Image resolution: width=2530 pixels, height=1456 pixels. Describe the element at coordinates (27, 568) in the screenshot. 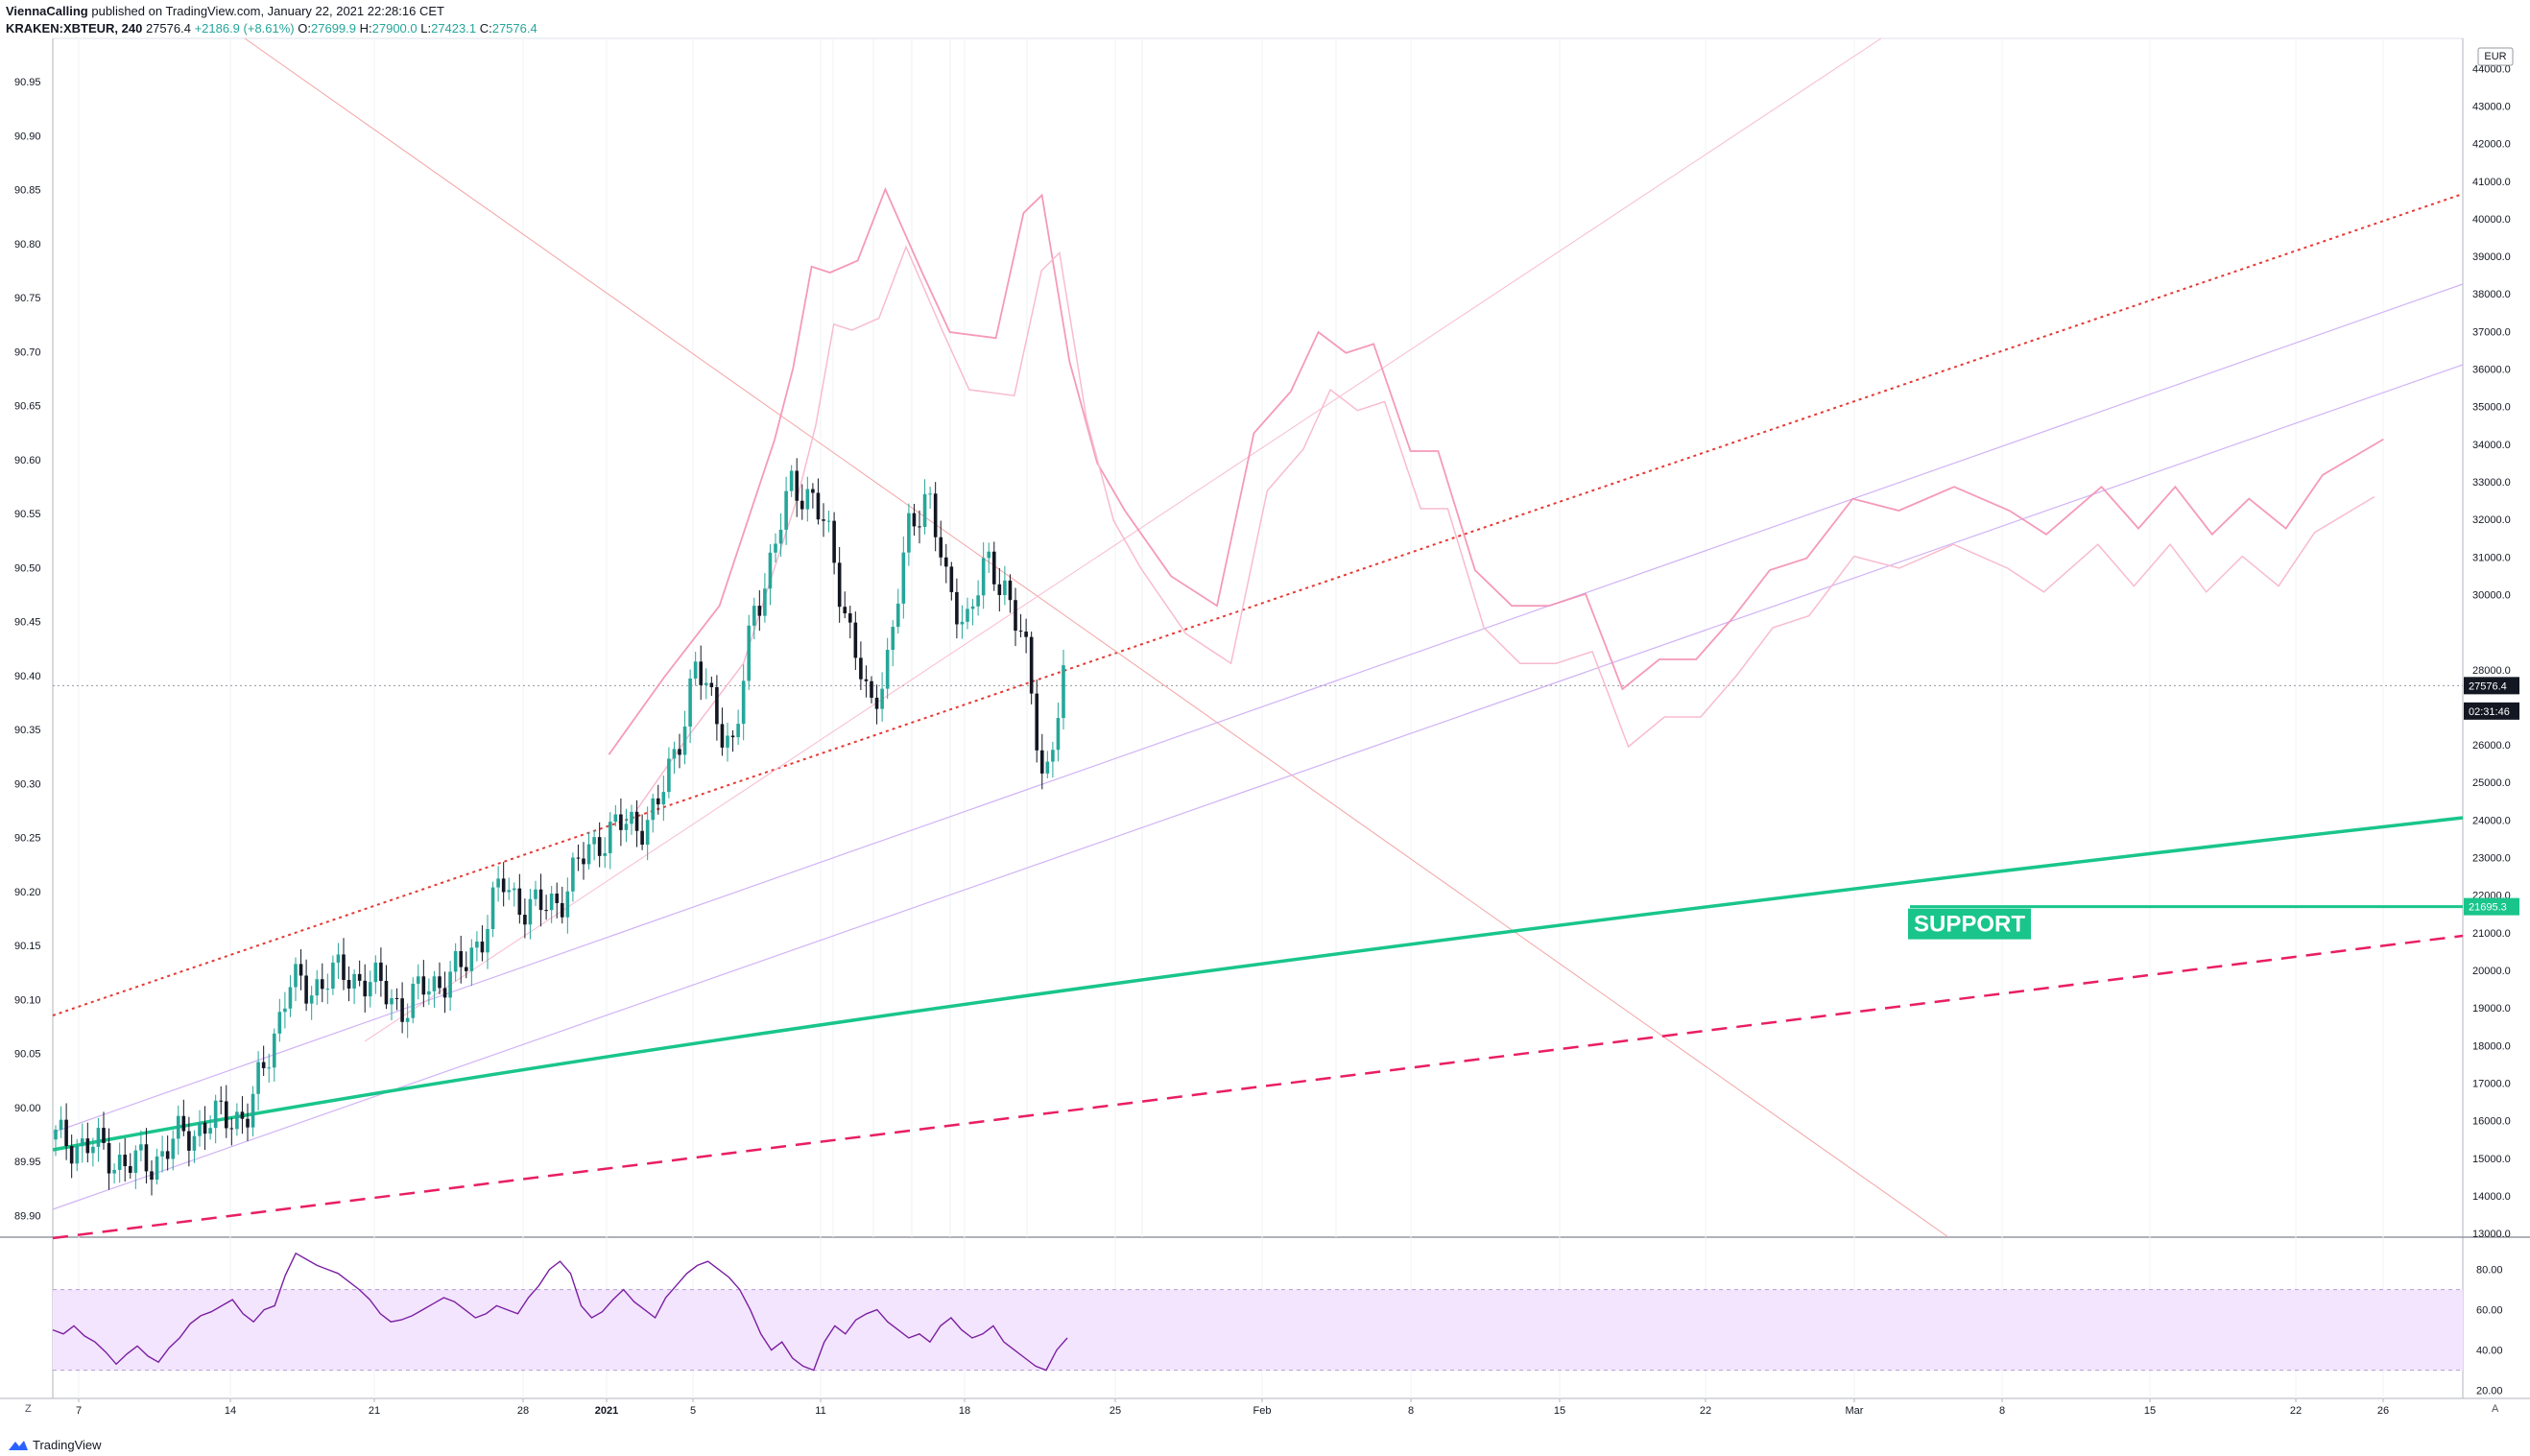

I see `left-axis-tick-label: 90.50` at that location.